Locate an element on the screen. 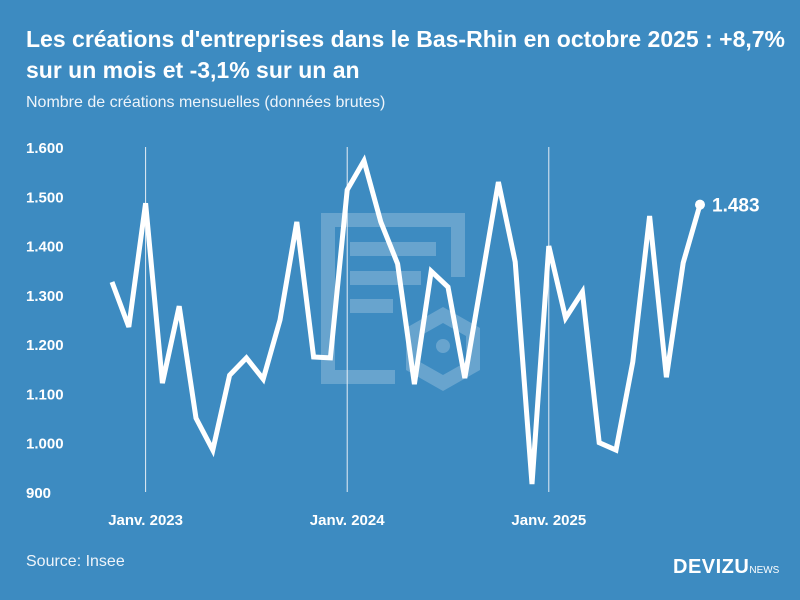 Image resolution: width=800 pixels, height=600 pixels. devizu-logo: DEVIZUNEWS is located at coordinates (726, 567).